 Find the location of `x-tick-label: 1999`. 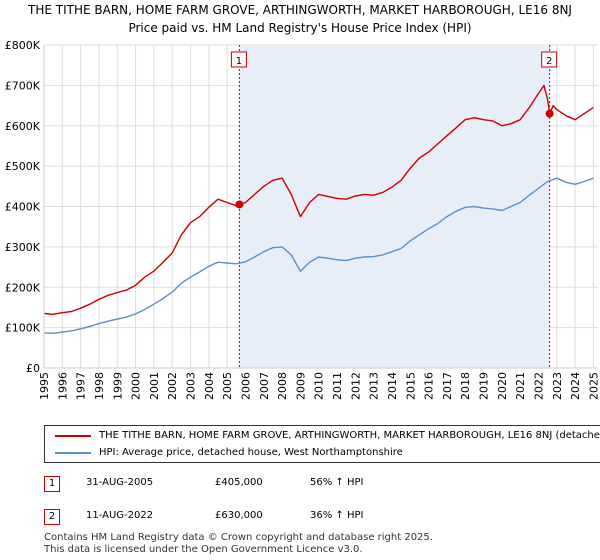

x-tick-label: 1999 is located at coordinates (117, 386).